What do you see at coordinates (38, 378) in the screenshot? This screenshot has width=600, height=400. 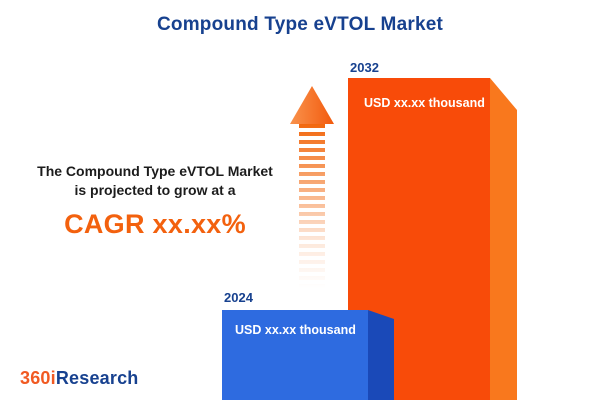 I see `brand-logo-360i: 360i` at bounding box center [38, 378].